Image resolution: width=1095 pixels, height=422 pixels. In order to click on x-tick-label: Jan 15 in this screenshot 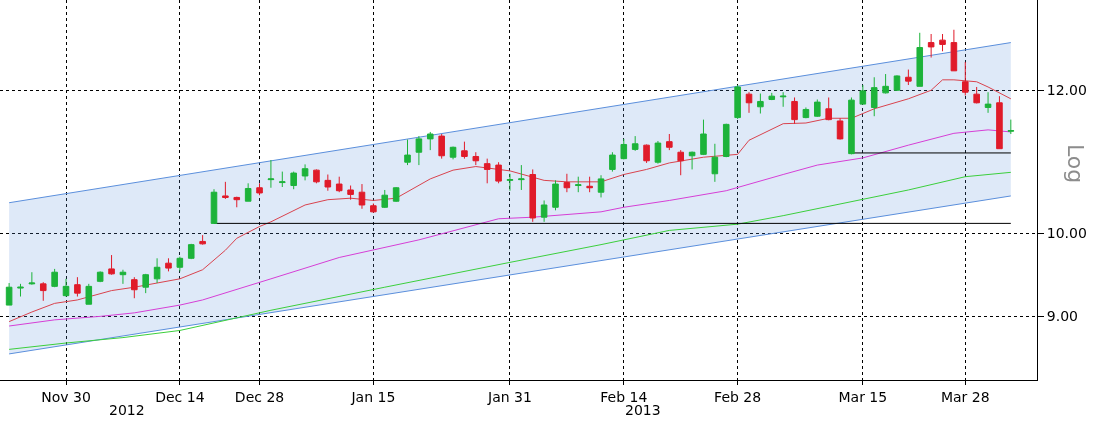, I will do `click(373, 396)`.